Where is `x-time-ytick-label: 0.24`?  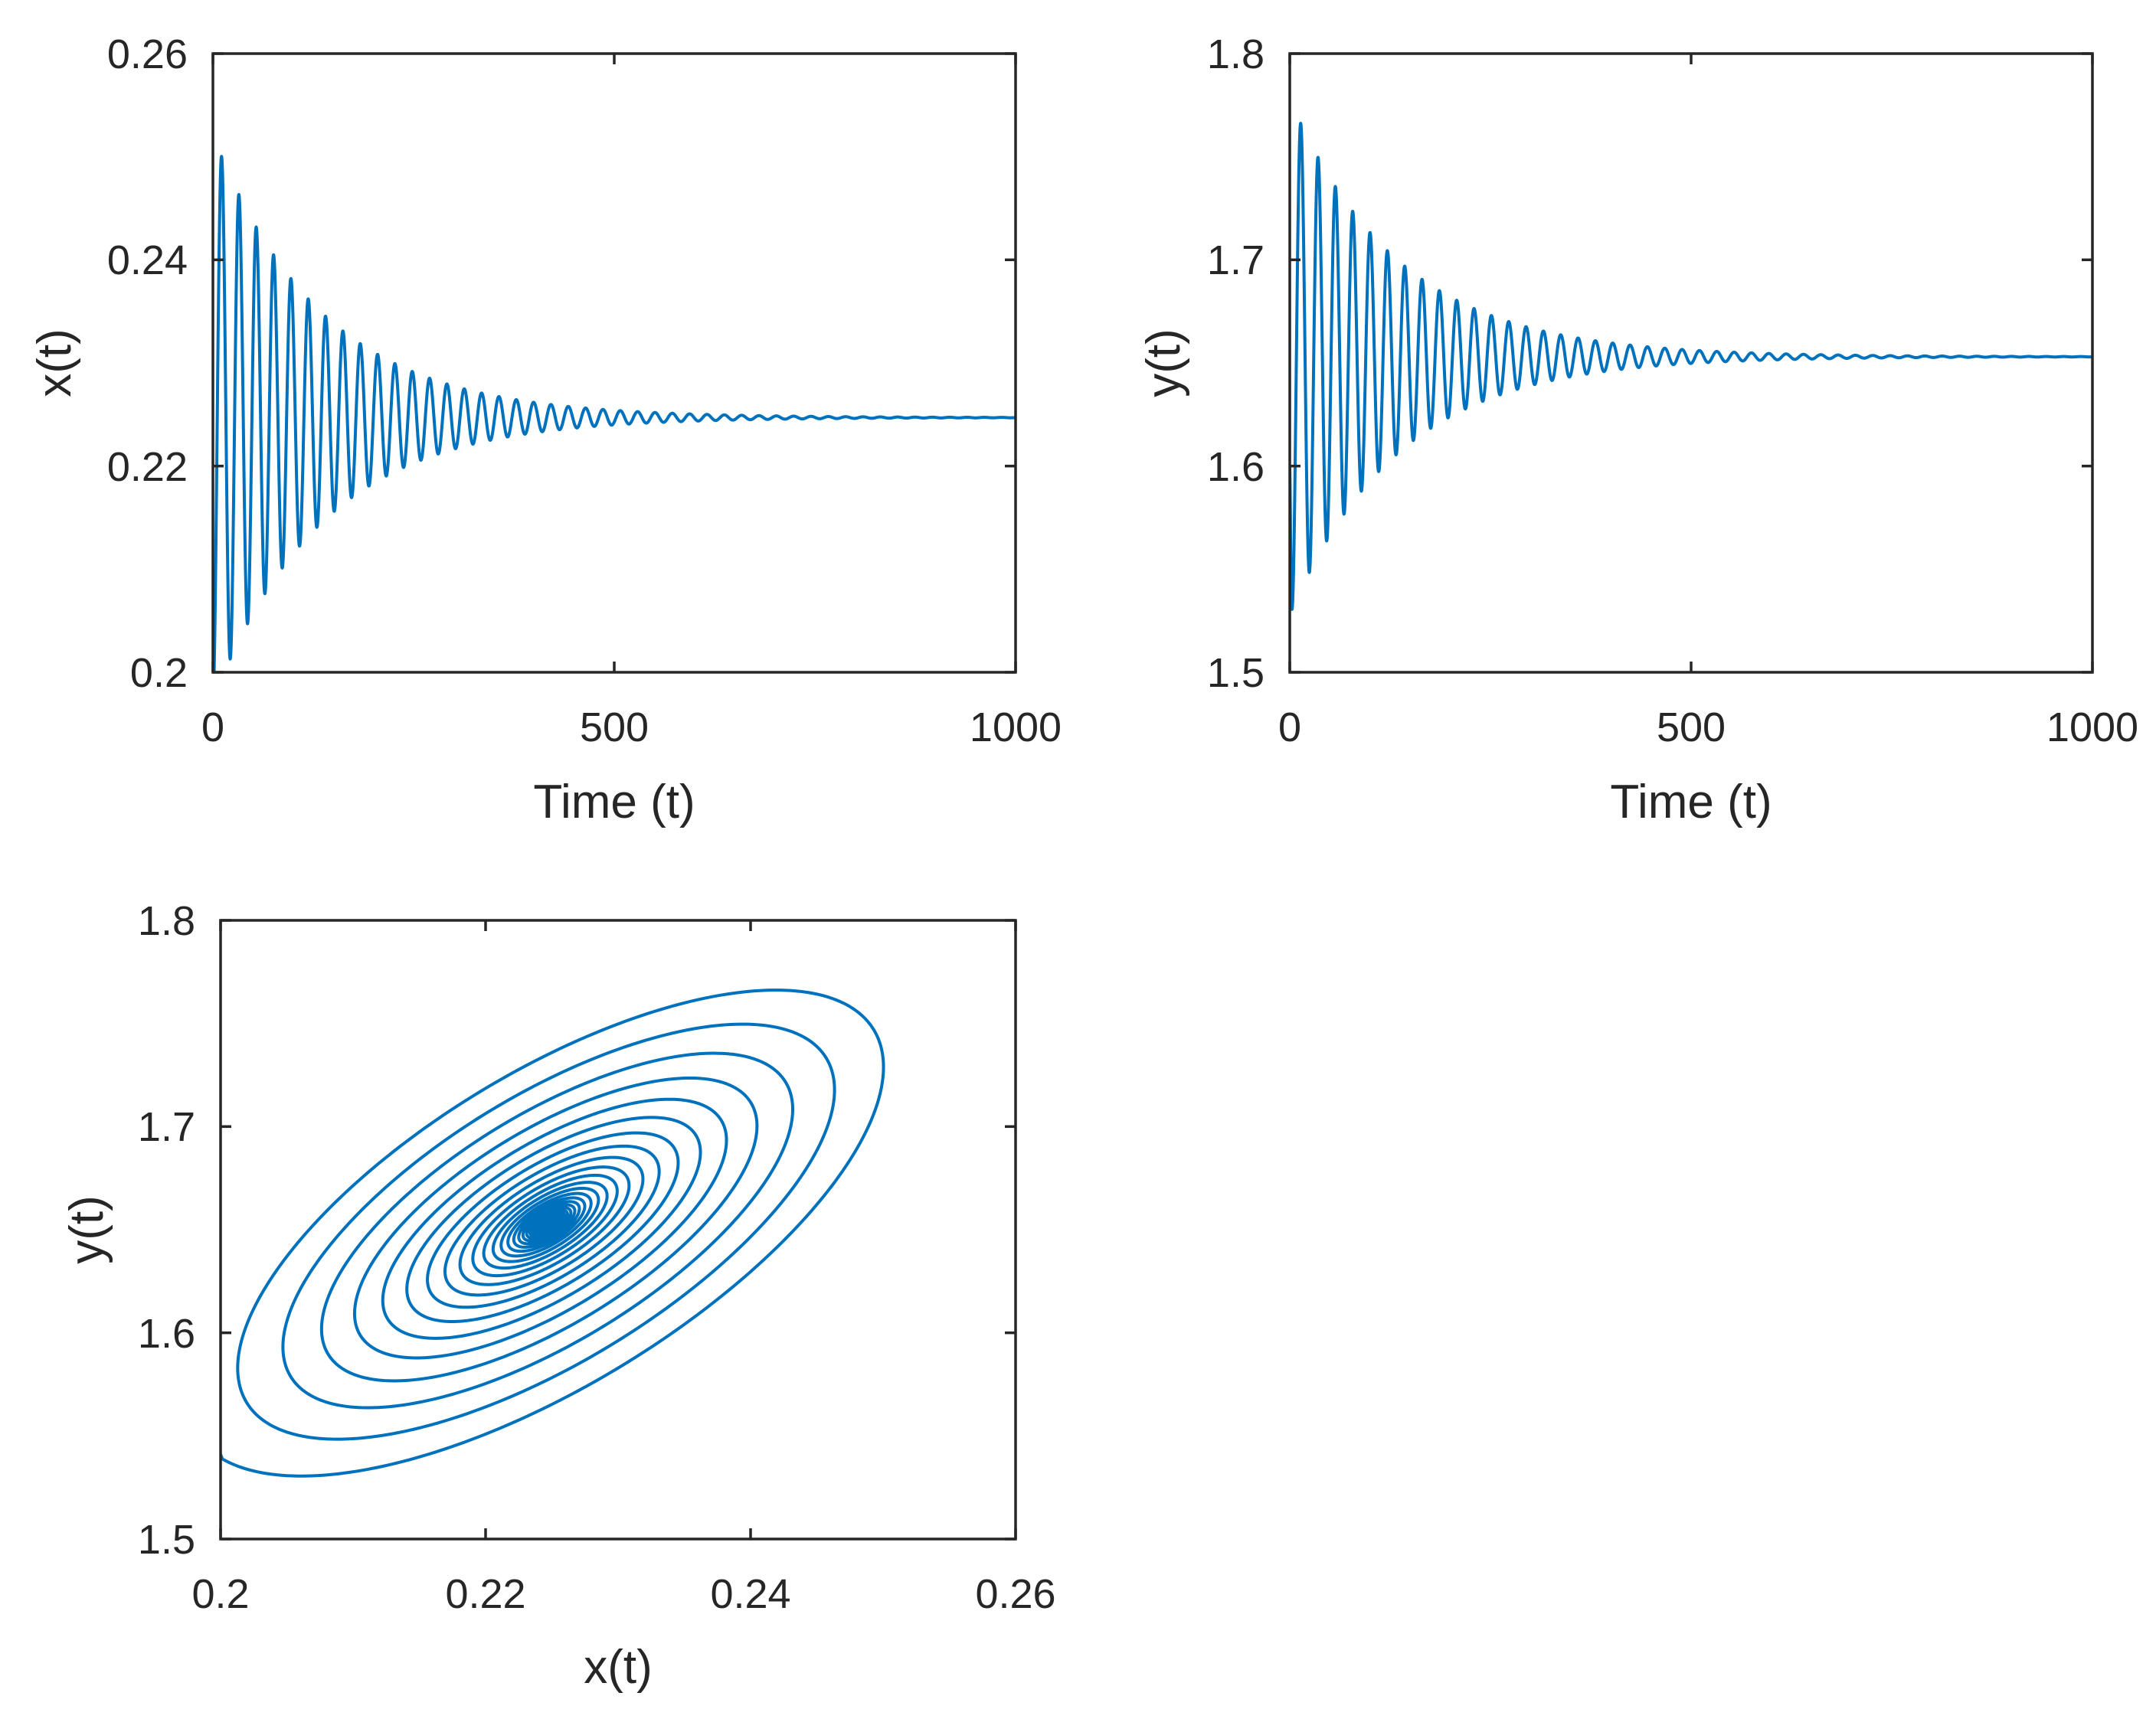 x-time-ytick-label: 0.24 is located at coordinates (148, 260).